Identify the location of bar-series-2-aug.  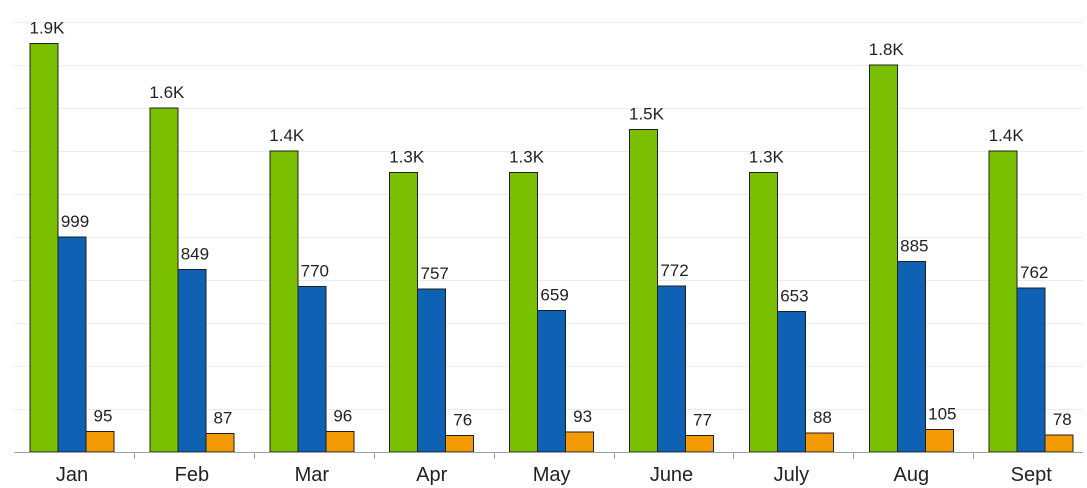
(911, 357).